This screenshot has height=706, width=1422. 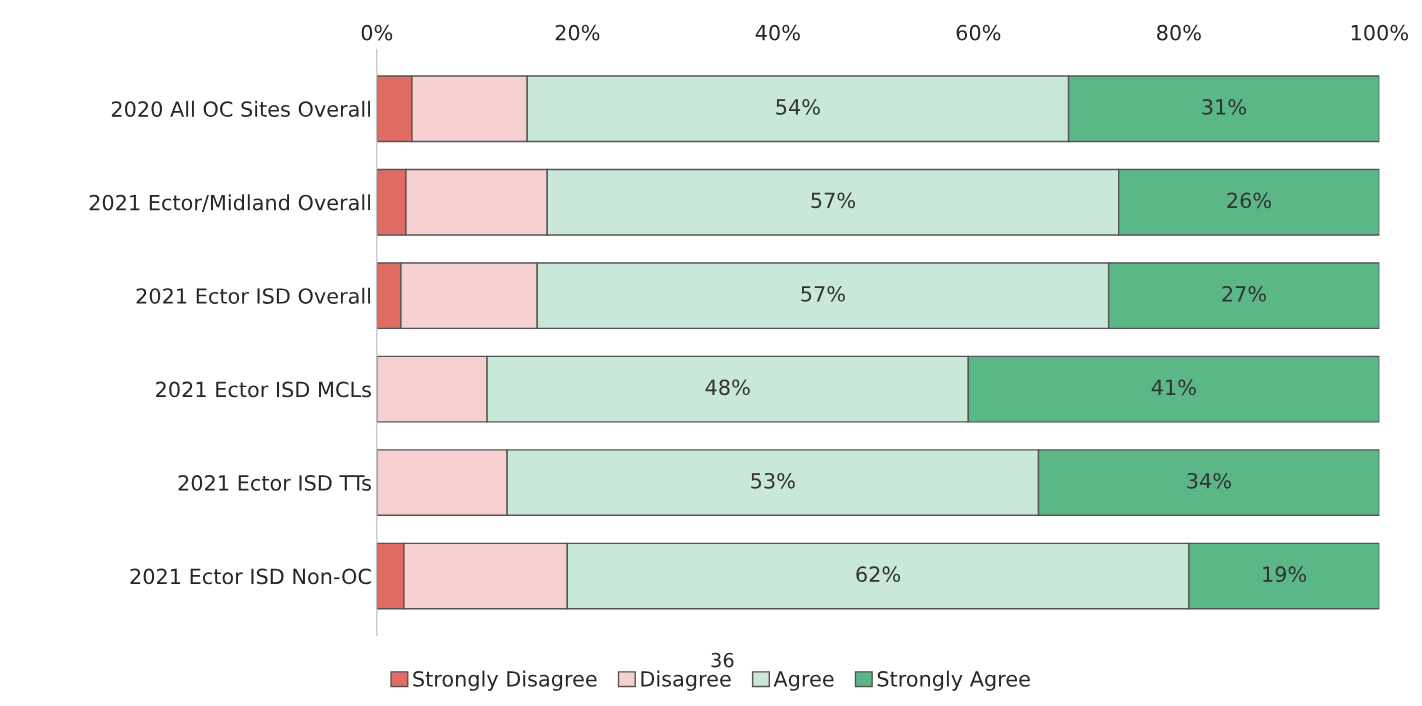 I want to click on data-label: 26%, so click(x=1249, y=200).